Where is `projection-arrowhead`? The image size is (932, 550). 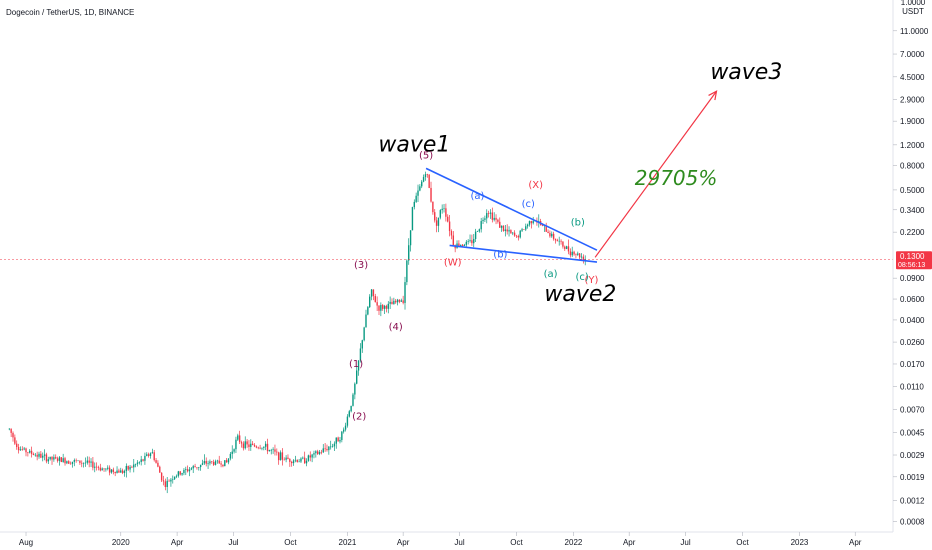 projection-arrowhead is located at coordinates (713, 95).